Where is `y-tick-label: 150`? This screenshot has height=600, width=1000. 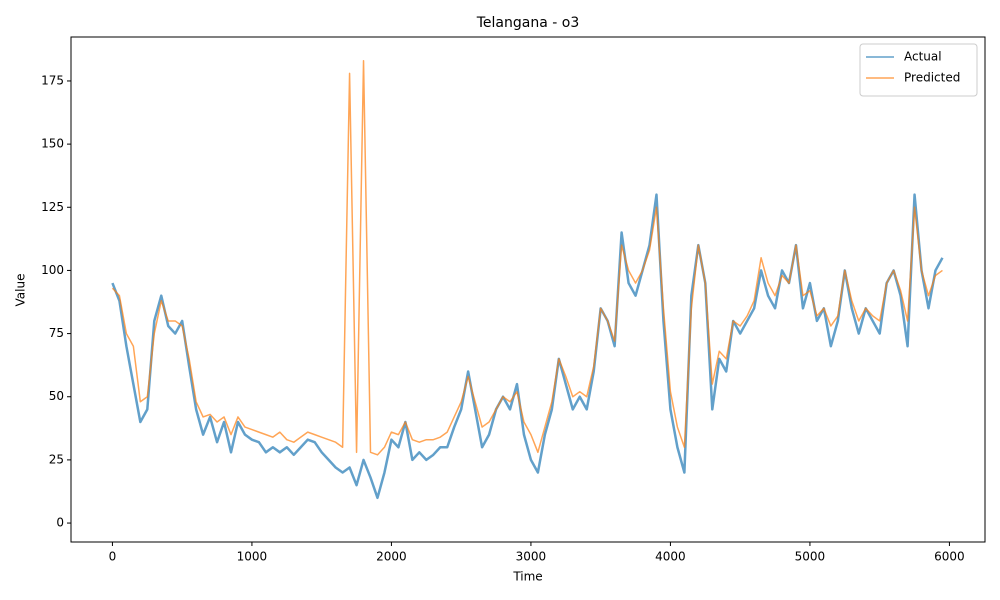 y-tick-label: 150 is located at coordinates (52, 144).